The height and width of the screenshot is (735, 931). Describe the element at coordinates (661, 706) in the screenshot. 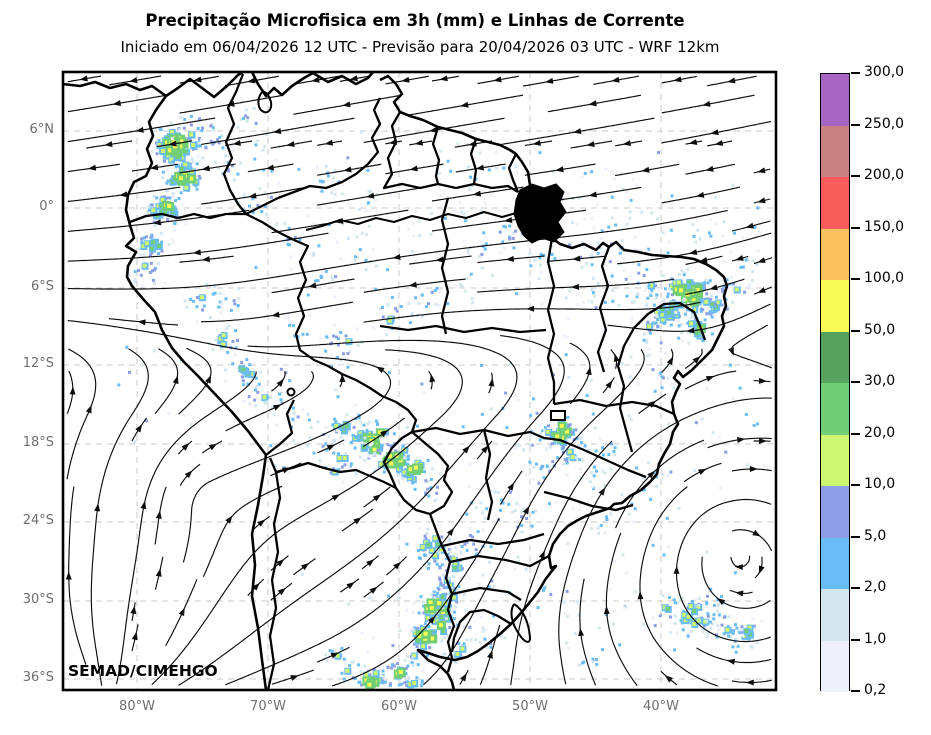

I see `x-tick-label: 40°W` at that location.